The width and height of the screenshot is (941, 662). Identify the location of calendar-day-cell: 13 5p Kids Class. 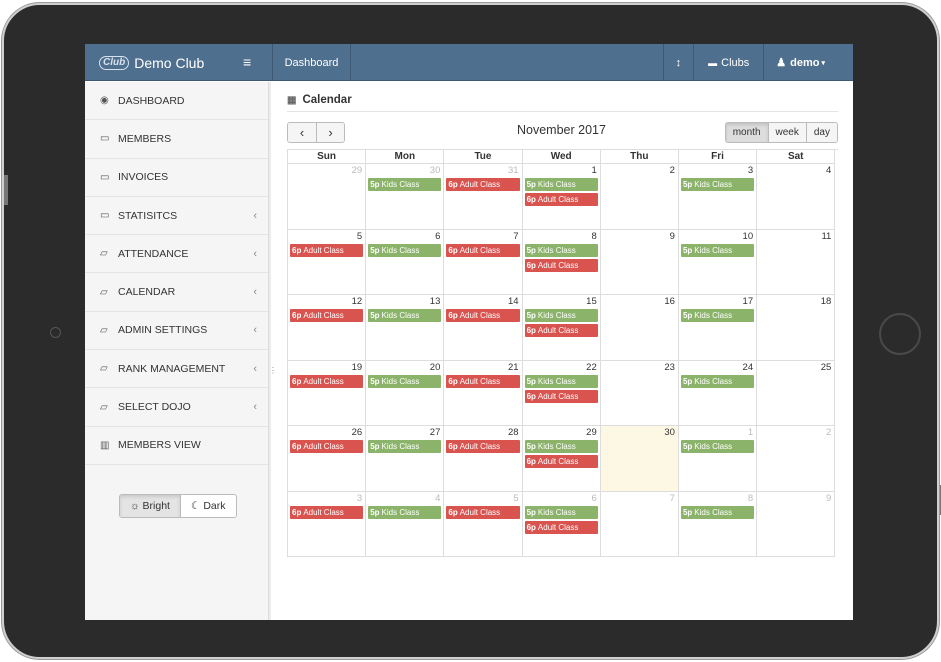
(405, 328).